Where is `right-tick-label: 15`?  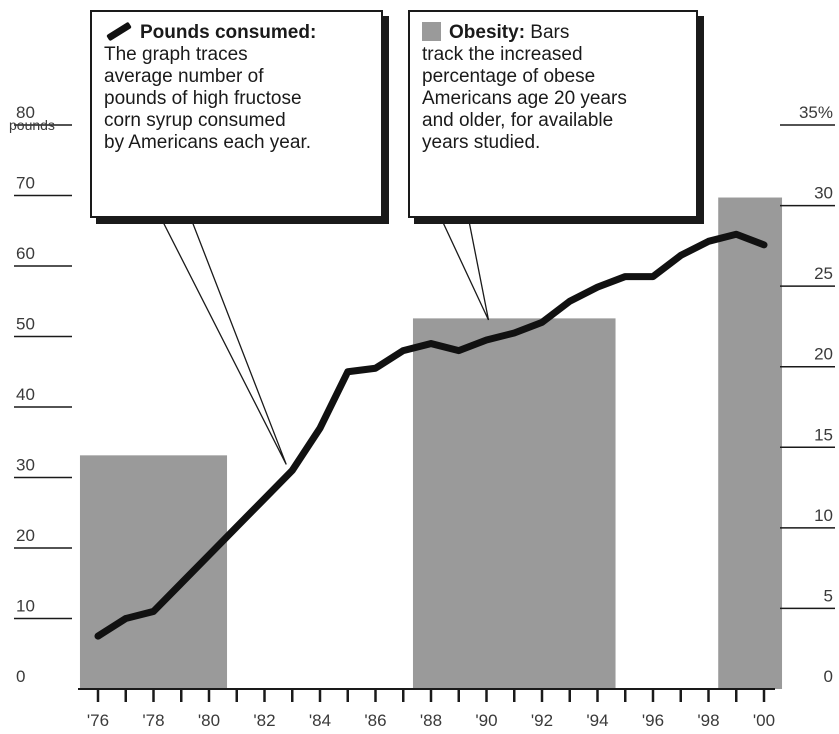 right-tick-label: 15 is located at coordinates (823, 434).